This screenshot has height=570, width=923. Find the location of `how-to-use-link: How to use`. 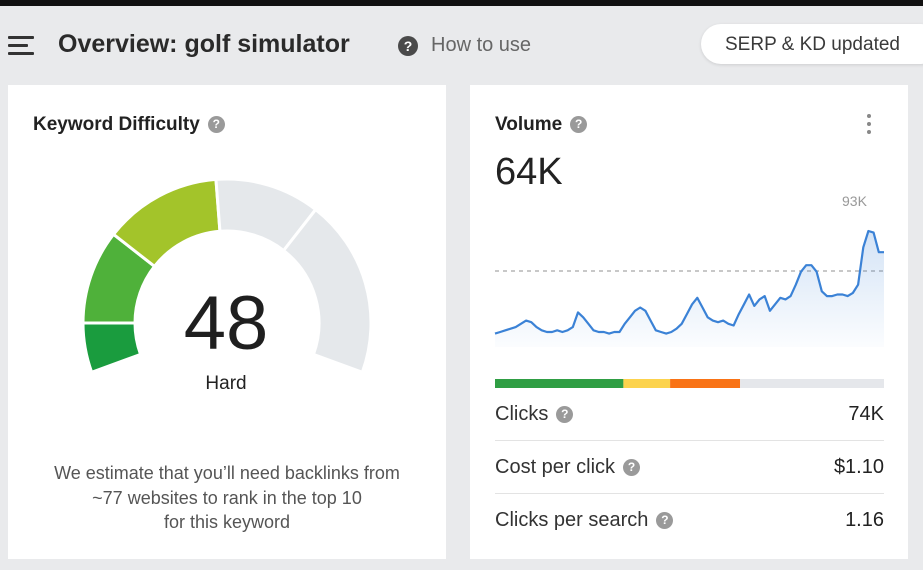

how-to-use-link: How to use is located at coordinates (481, 45).